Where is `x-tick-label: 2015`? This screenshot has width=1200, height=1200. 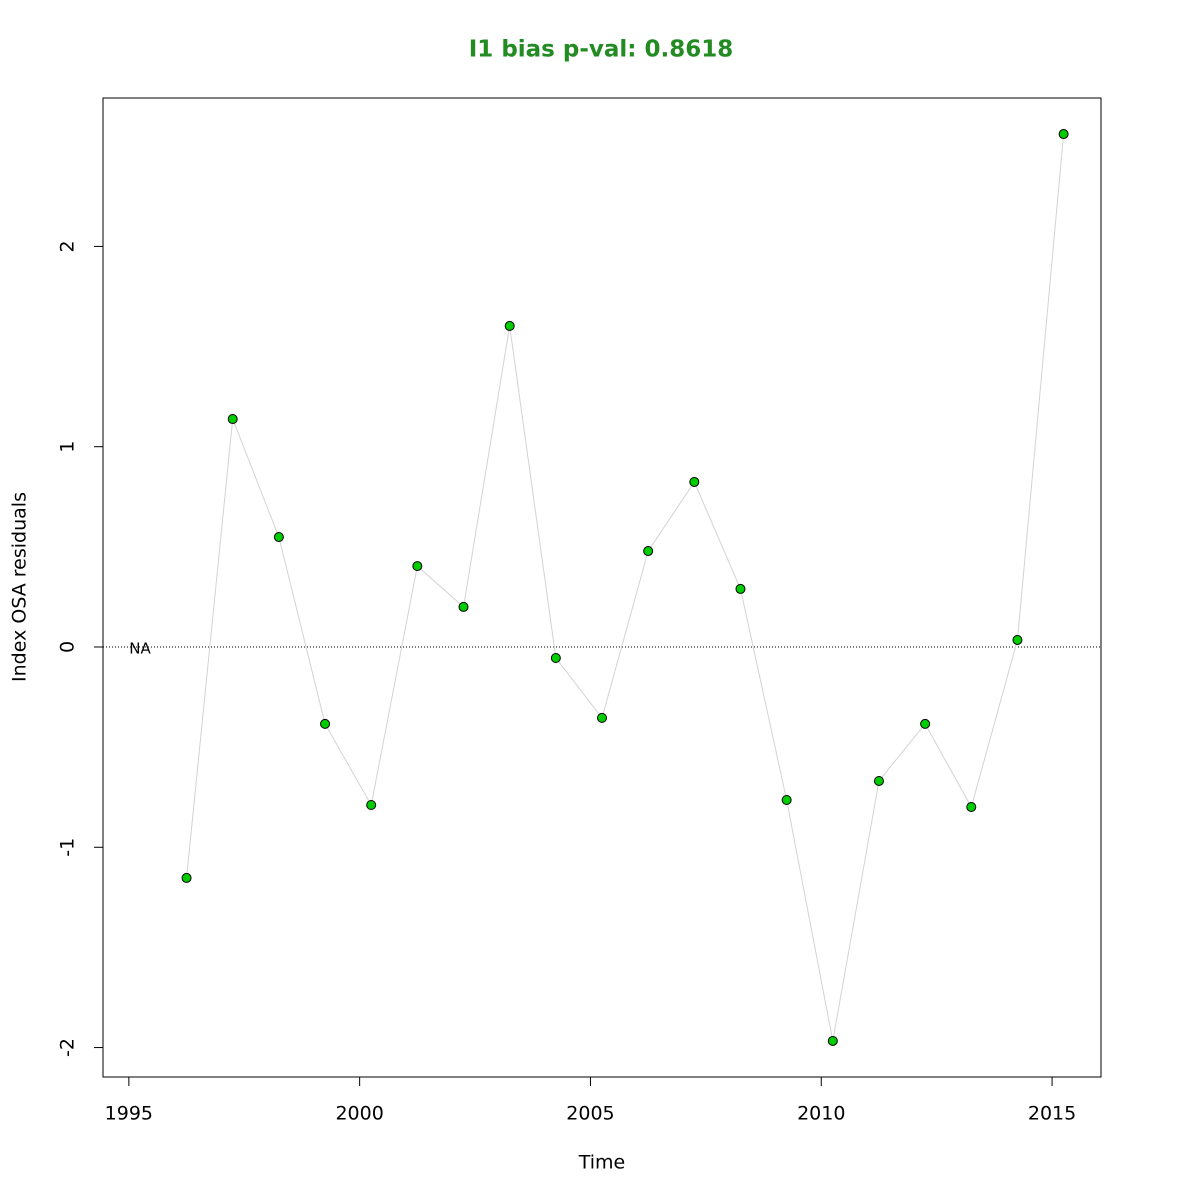 x-tick-label: 2015 is located at coordinates (1052, 1114).